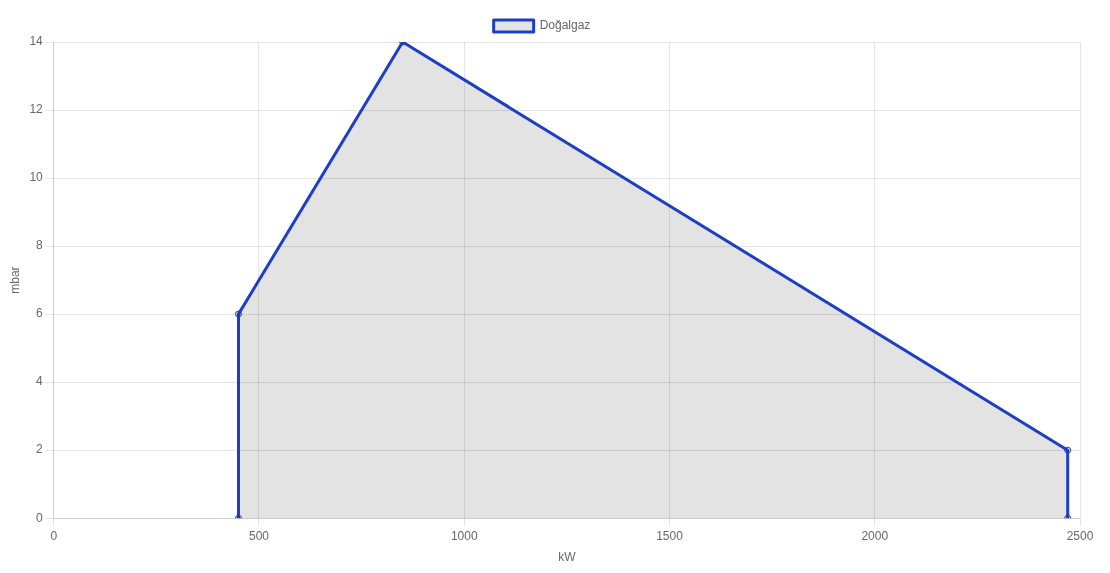 This screenshot has width=1110, height=573. I want to click on y-tick-label: 0, so click(40, 517).